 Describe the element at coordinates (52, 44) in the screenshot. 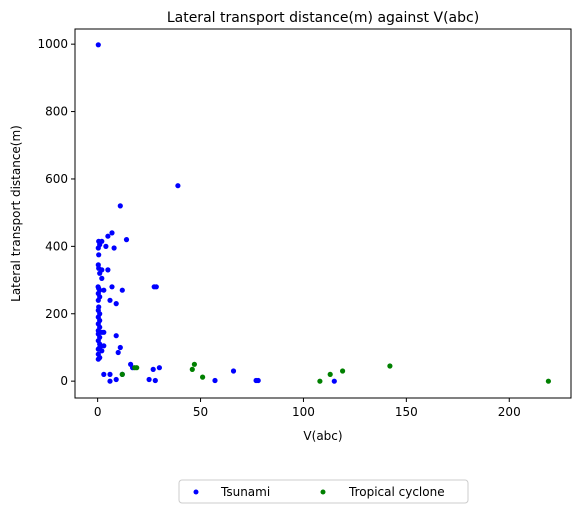

I see `y-tick-label: 1000` at that location.